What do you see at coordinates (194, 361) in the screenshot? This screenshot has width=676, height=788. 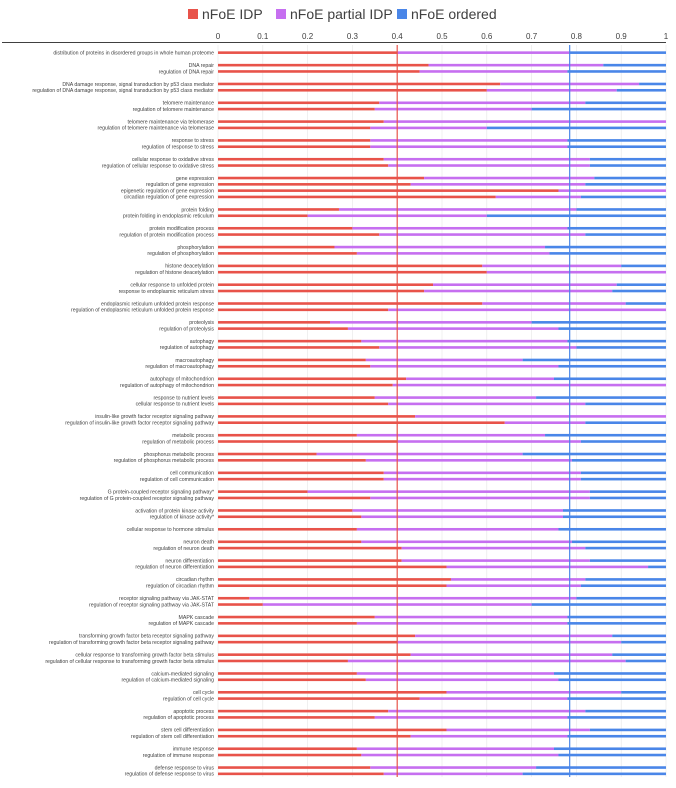 I see `category-label: macroautophagy` at bounding box center [194, 361].